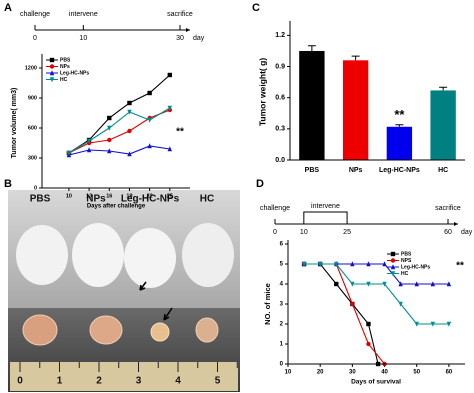 This screenshot has height=393, width=474. What do you see at coordinates (32, 158) in the screenshot?
I see `y-tick-label: 300` at bounding box center [32, 158].